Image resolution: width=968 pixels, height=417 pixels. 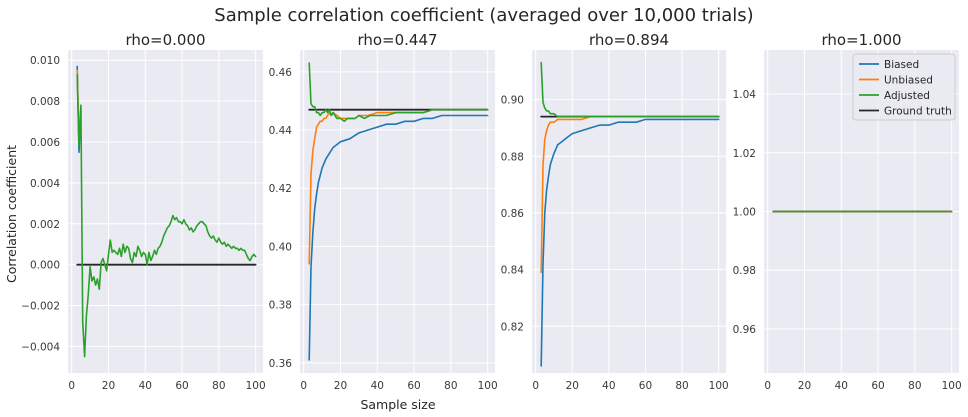 I want to click on legend-label: Biased, so click(x=901, y=65).